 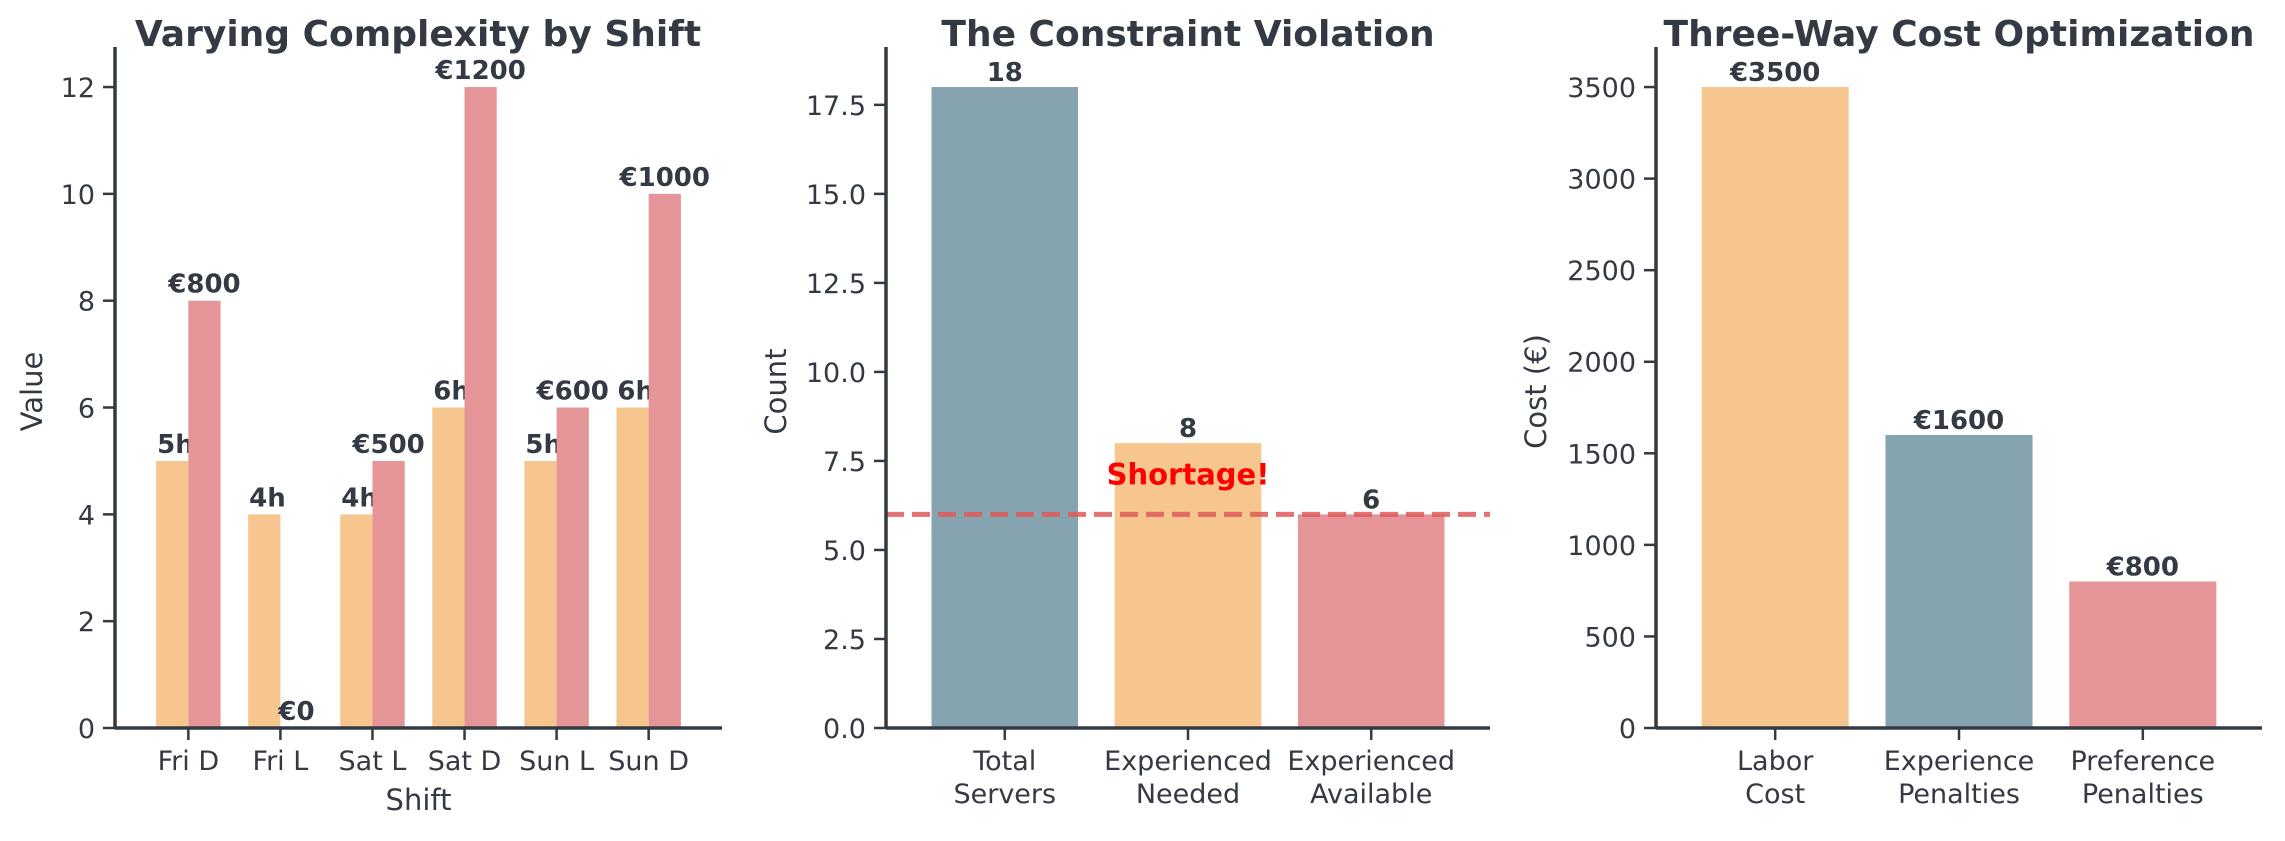 What do you see at coordinates (844, 640) in the screenshot?
I see `y-tick-label: 2.5` at bounding box center [844, 640].